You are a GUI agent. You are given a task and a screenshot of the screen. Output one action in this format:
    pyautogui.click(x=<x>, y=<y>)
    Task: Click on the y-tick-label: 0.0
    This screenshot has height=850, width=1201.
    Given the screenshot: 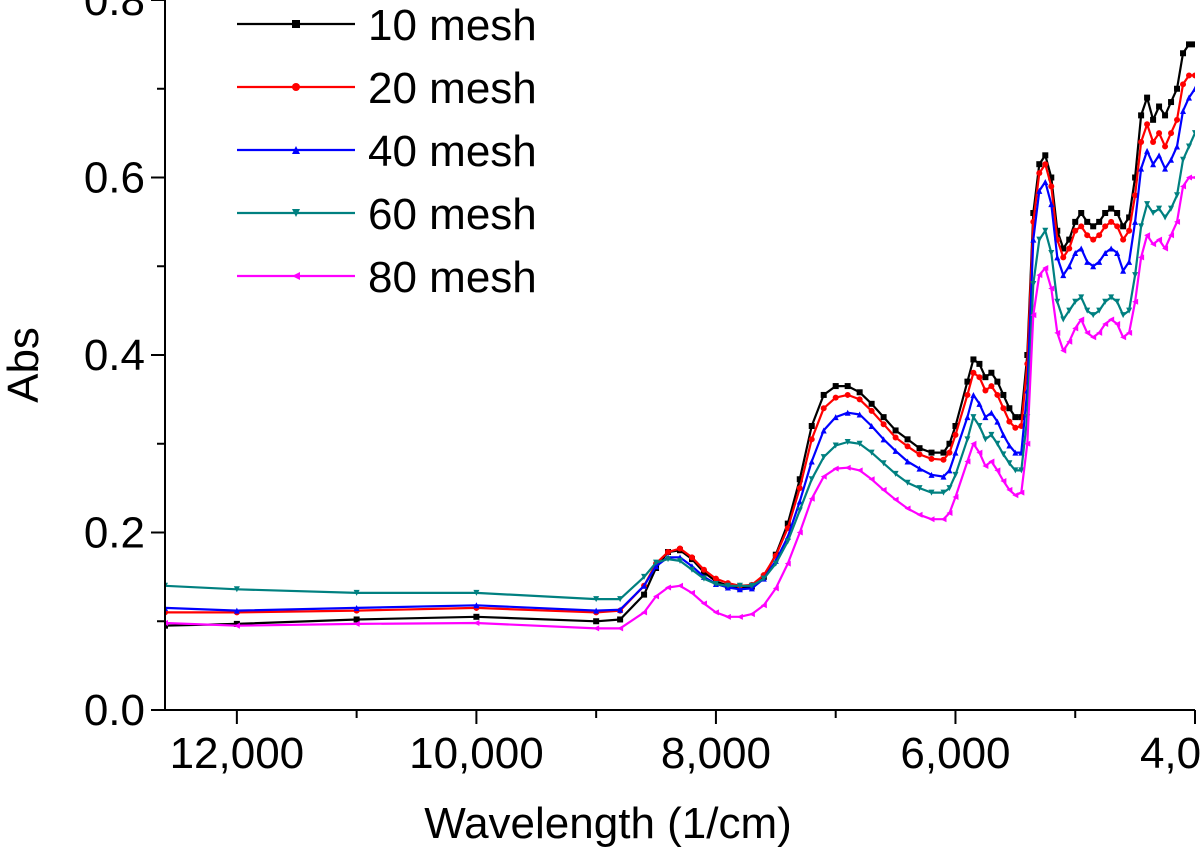 What is the action you would take?
    pyautogui.click(x=114, y=710)
    